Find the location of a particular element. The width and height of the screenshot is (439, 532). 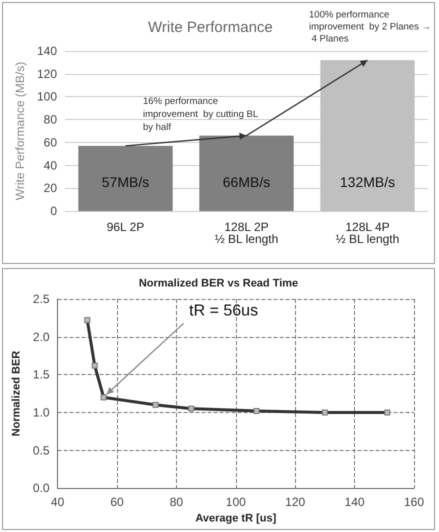

x-axis-title: Average tR [us] is located at coordinates (236, 518).